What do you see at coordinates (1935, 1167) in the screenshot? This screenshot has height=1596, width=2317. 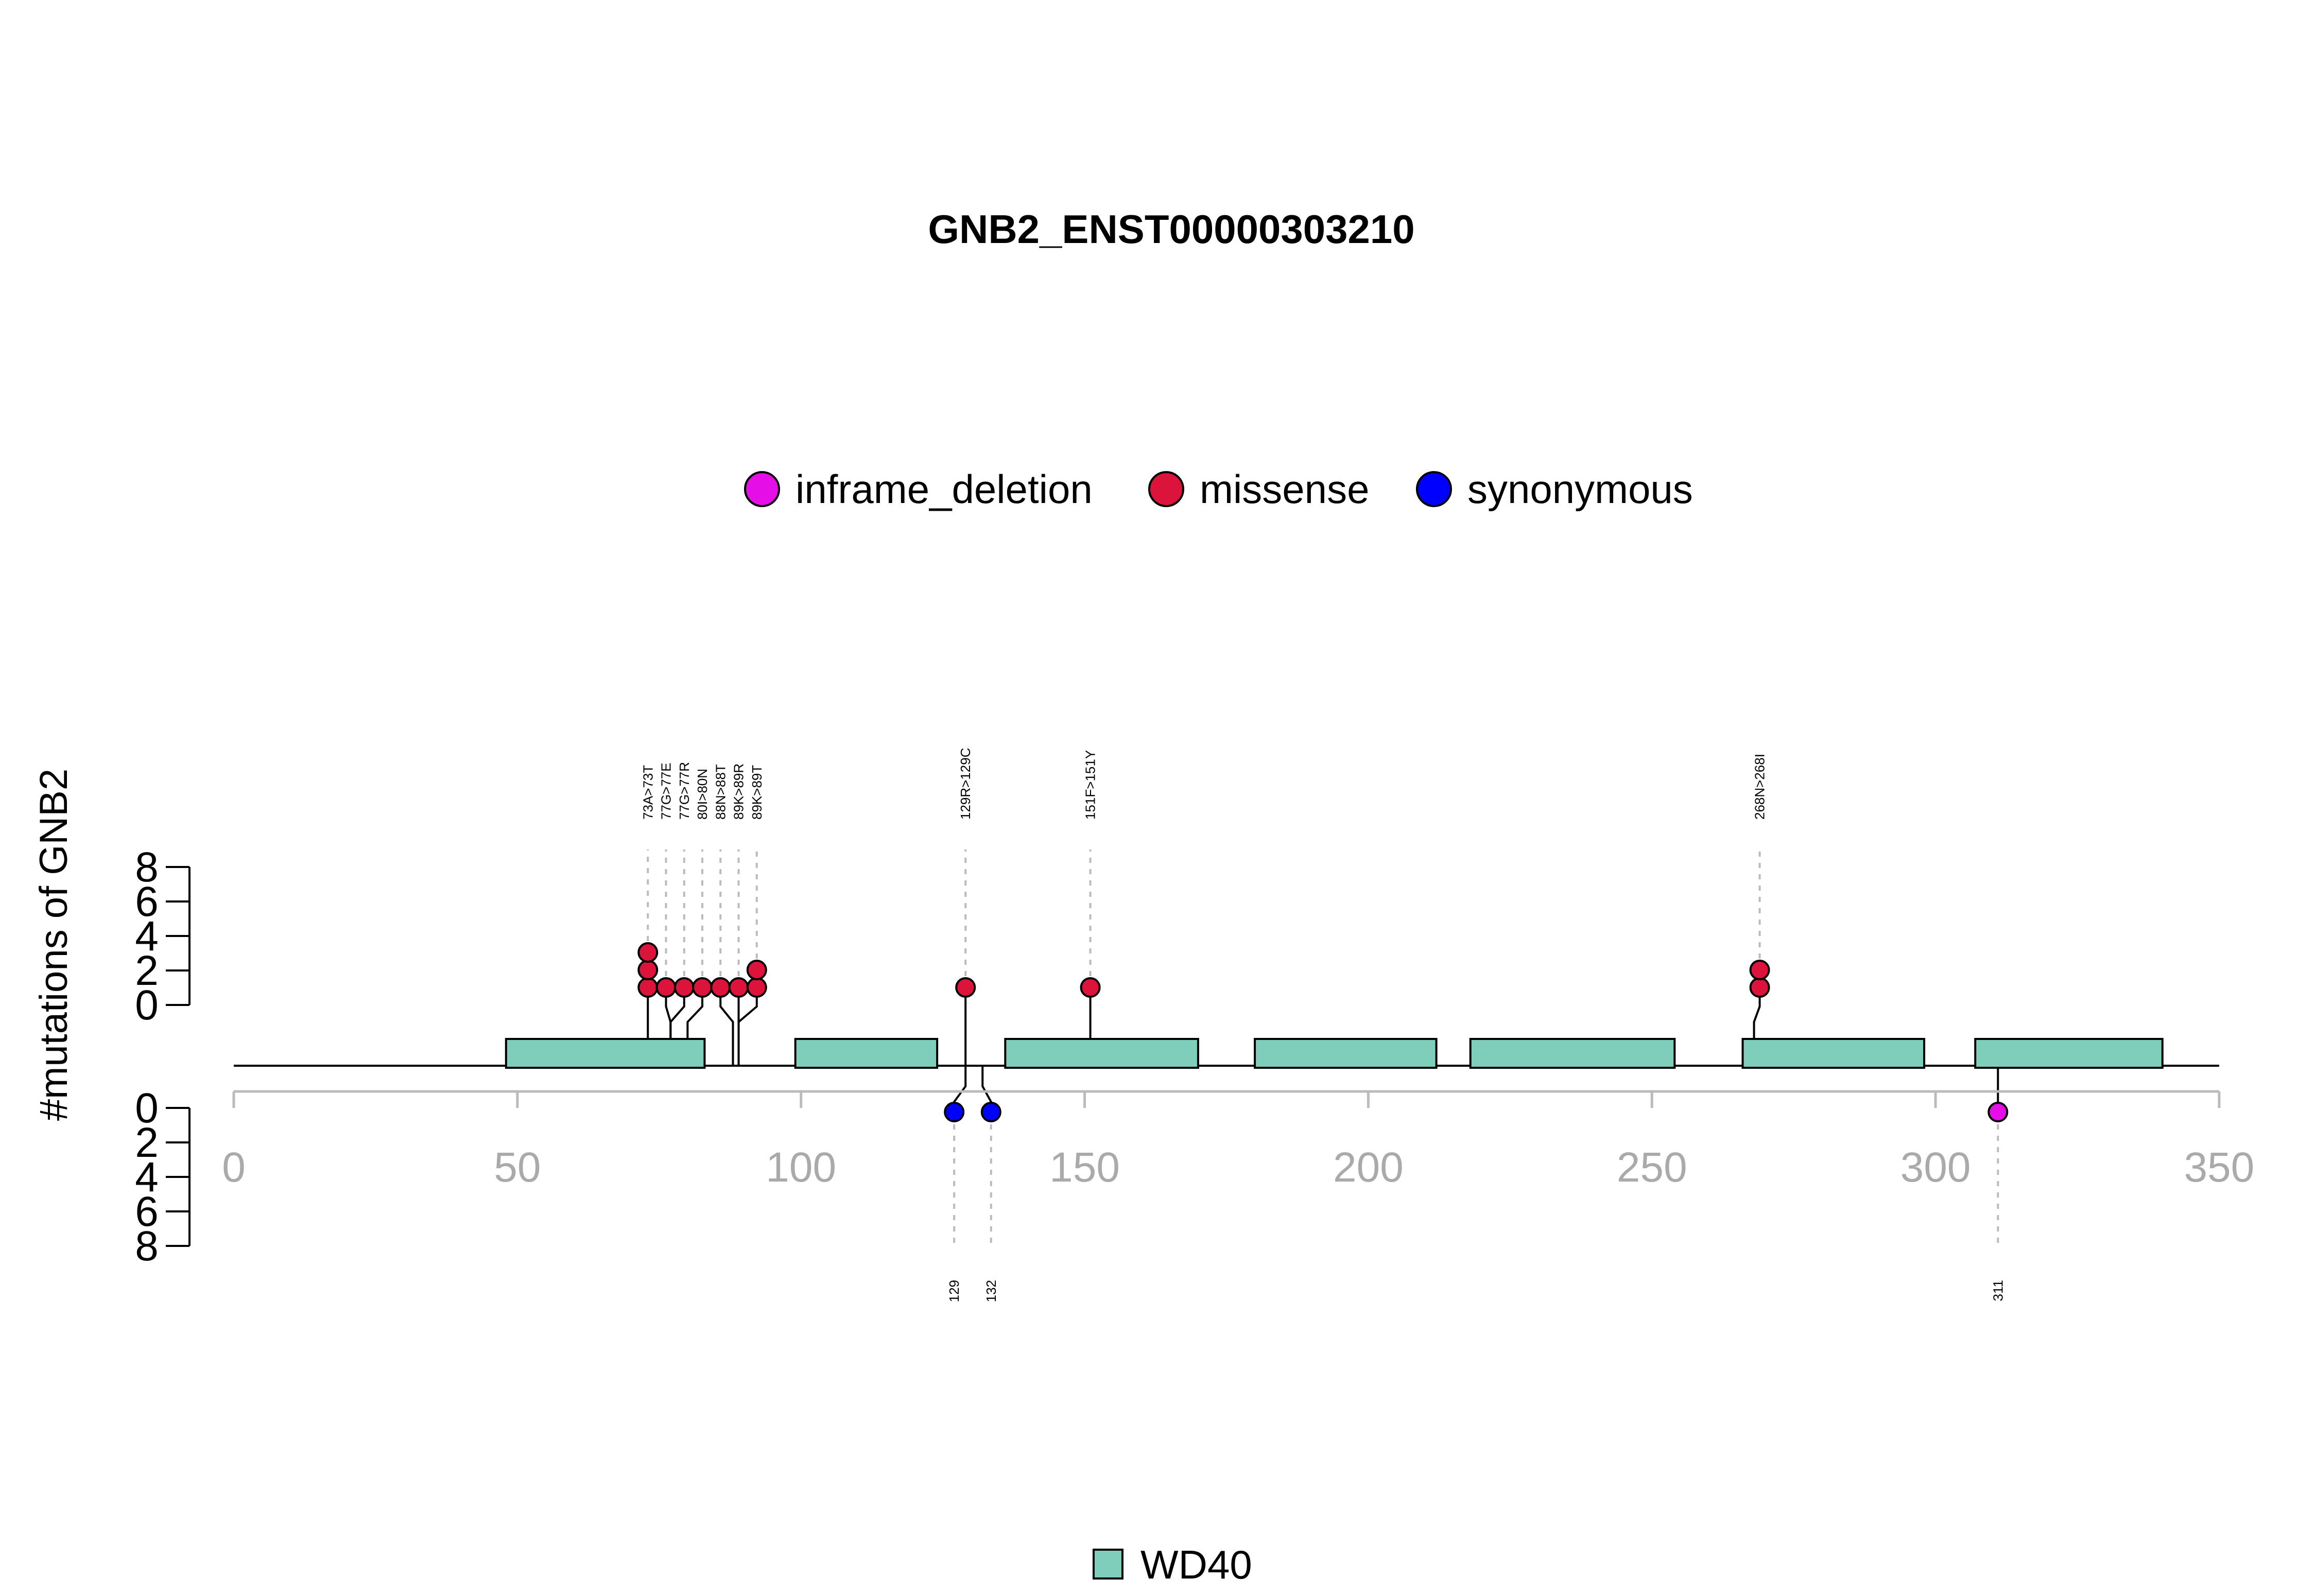 I see `x-tick-label: 300` at bounding box center [1935, 1167].